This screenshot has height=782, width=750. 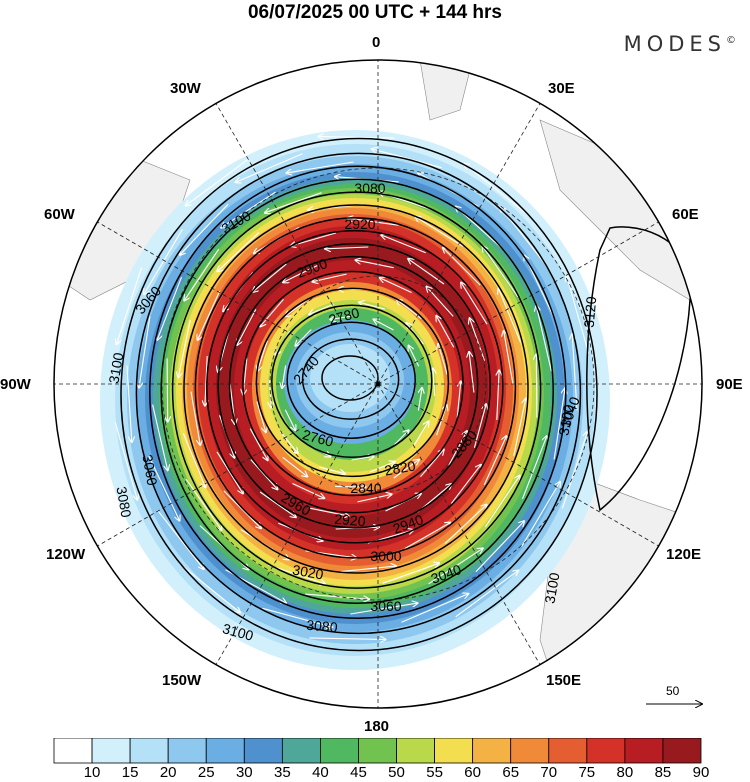 I want to click on colorbar-label: 30, so click(x=244, y=772).